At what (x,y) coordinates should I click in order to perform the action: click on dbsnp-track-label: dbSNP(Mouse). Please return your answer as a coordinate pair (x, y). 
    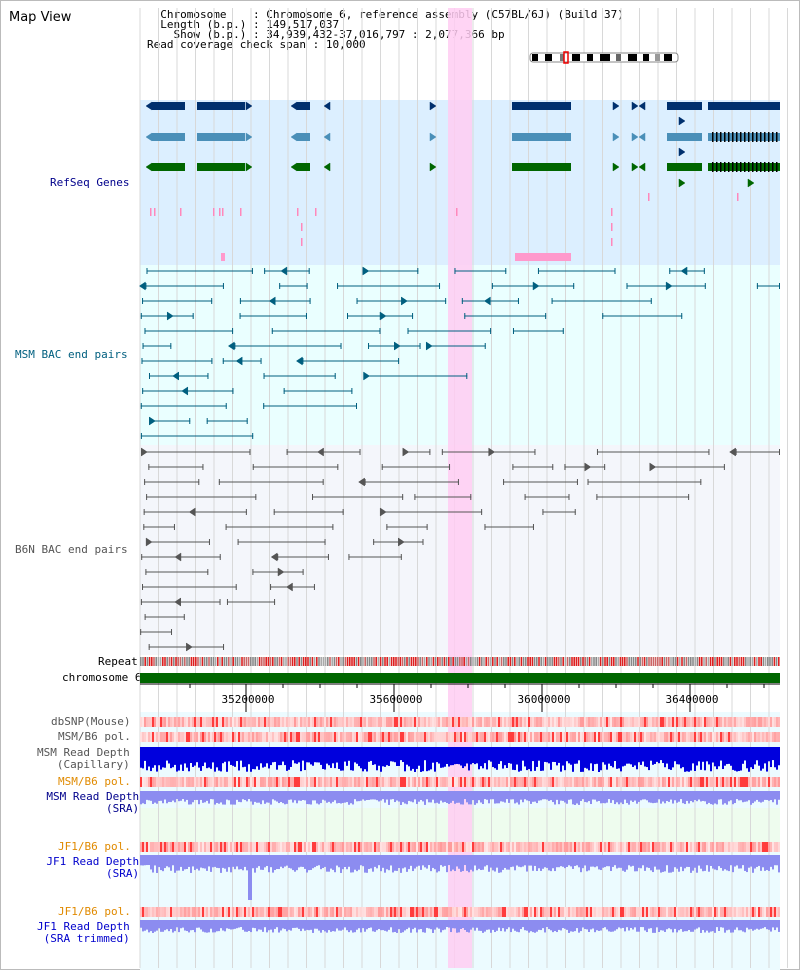
    Looking at the image, I should click on (91, 721).